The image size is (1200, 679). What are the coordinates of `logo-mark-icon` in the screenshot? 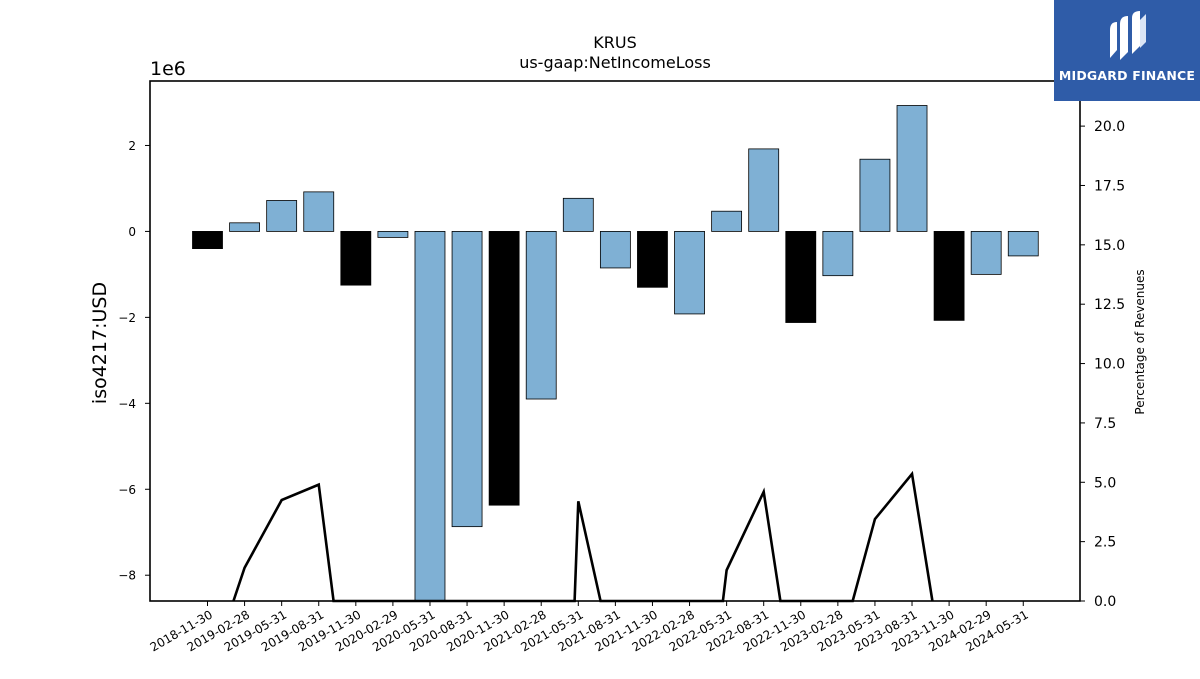 It's located at (1128, 35).